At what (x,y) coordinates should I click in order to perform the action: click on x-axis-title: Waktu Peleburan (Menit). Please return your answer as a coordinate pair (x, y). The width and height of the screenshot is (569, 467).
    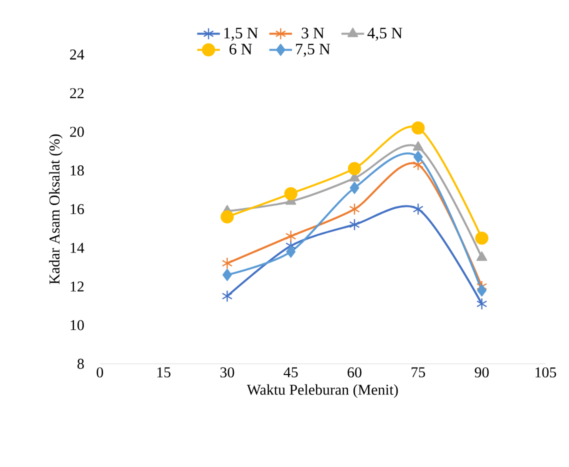
    Looking at the image, I should click on (322, 391).